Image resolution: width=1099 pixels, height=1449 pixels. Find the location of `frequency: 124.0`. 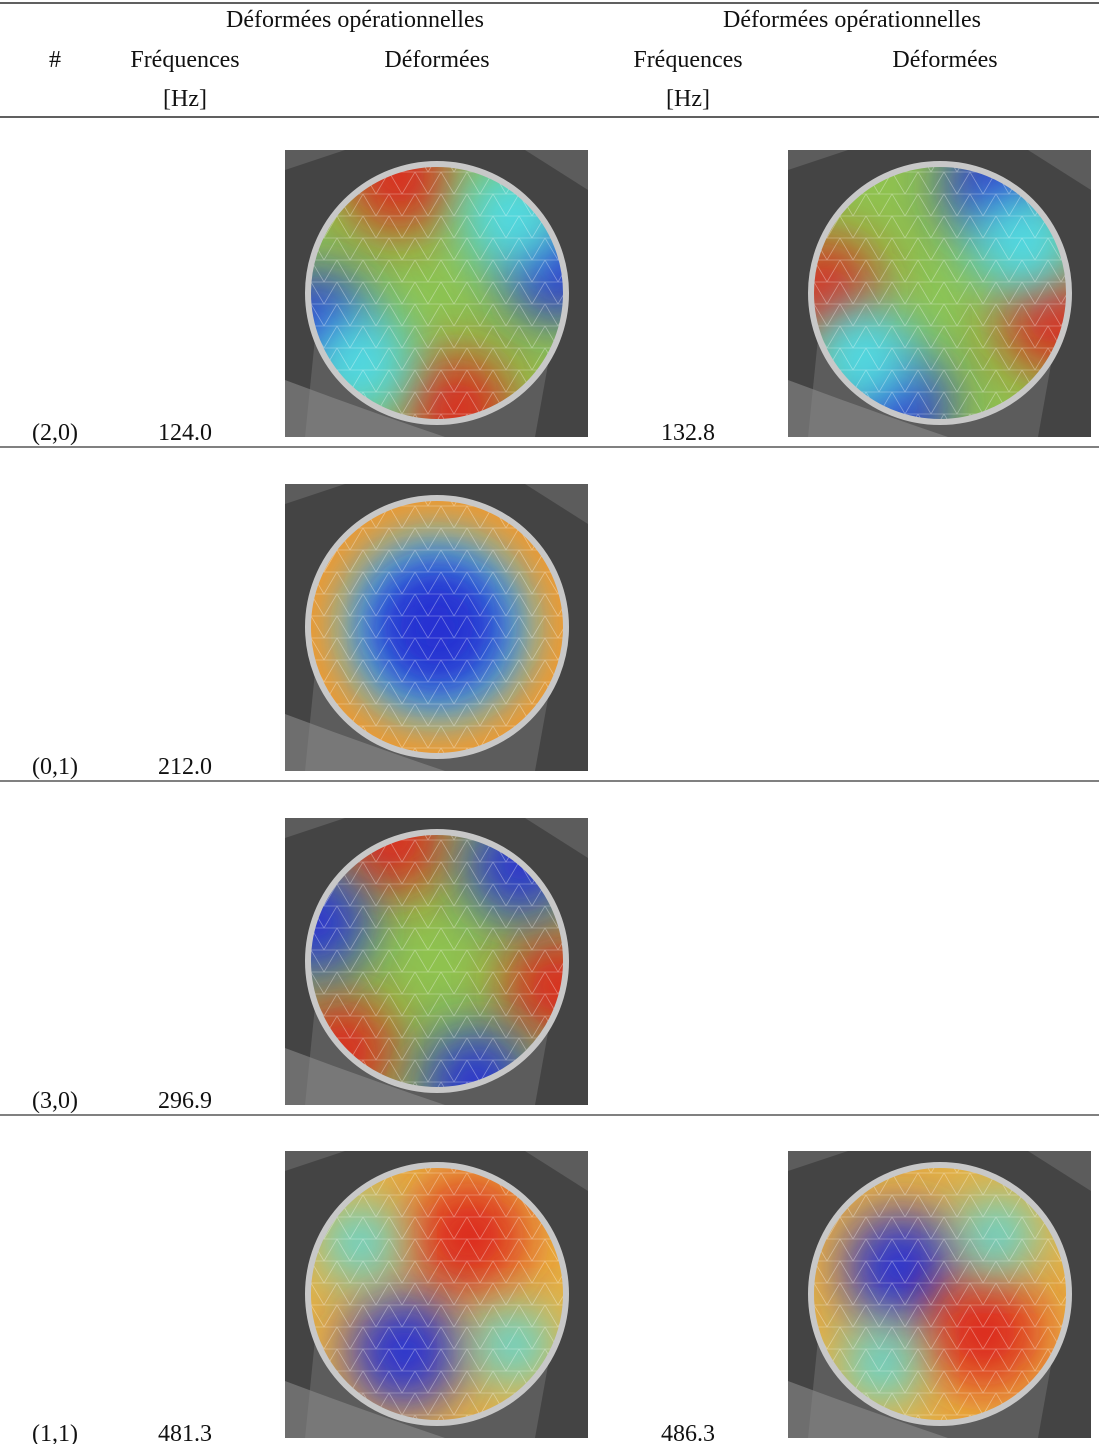

frequency: 124.0 is located at coordinates (185, 433).